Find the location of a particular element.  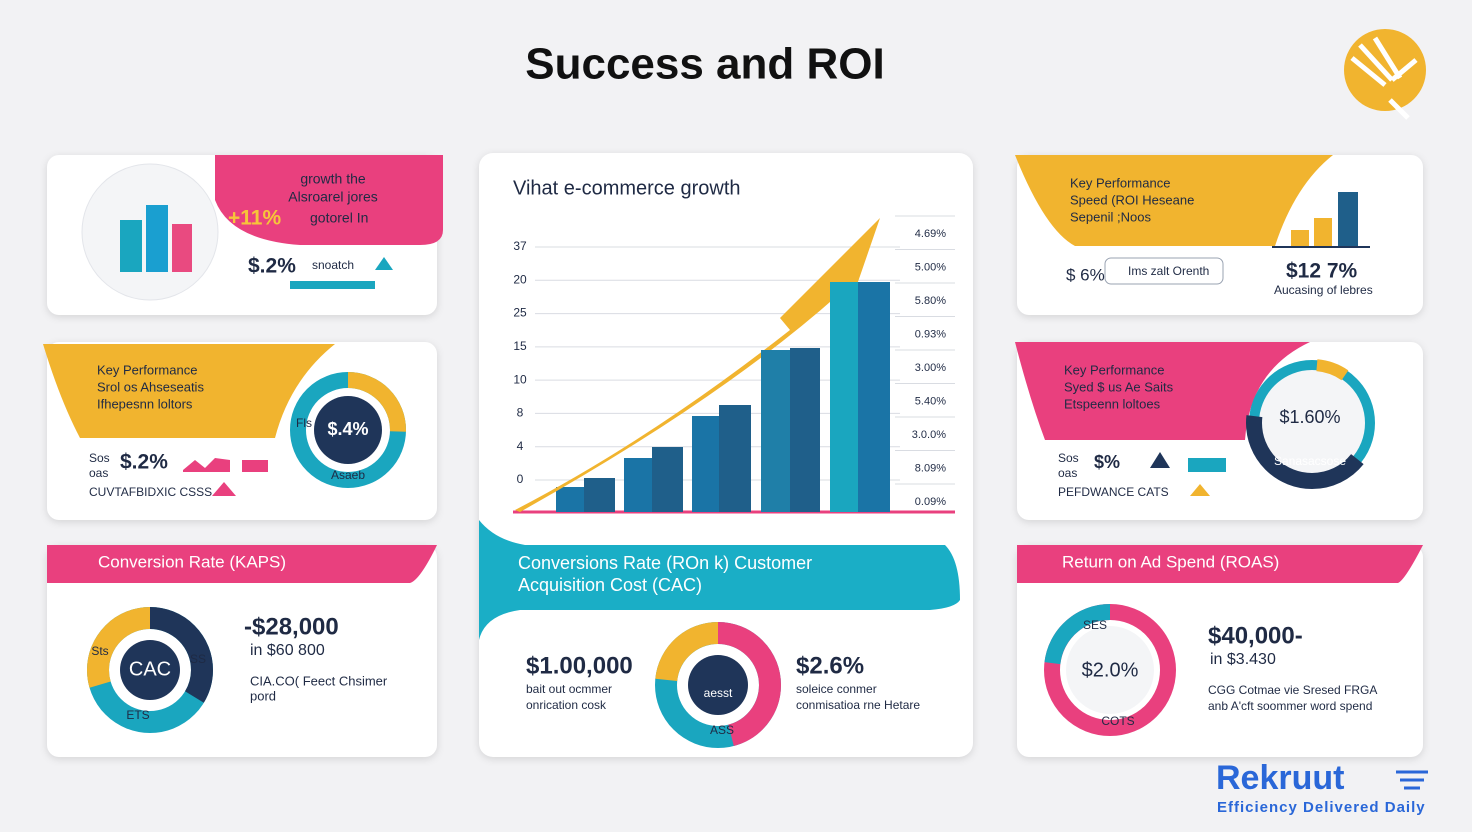

text: in $60 800 is located at coordinates (287, 650).